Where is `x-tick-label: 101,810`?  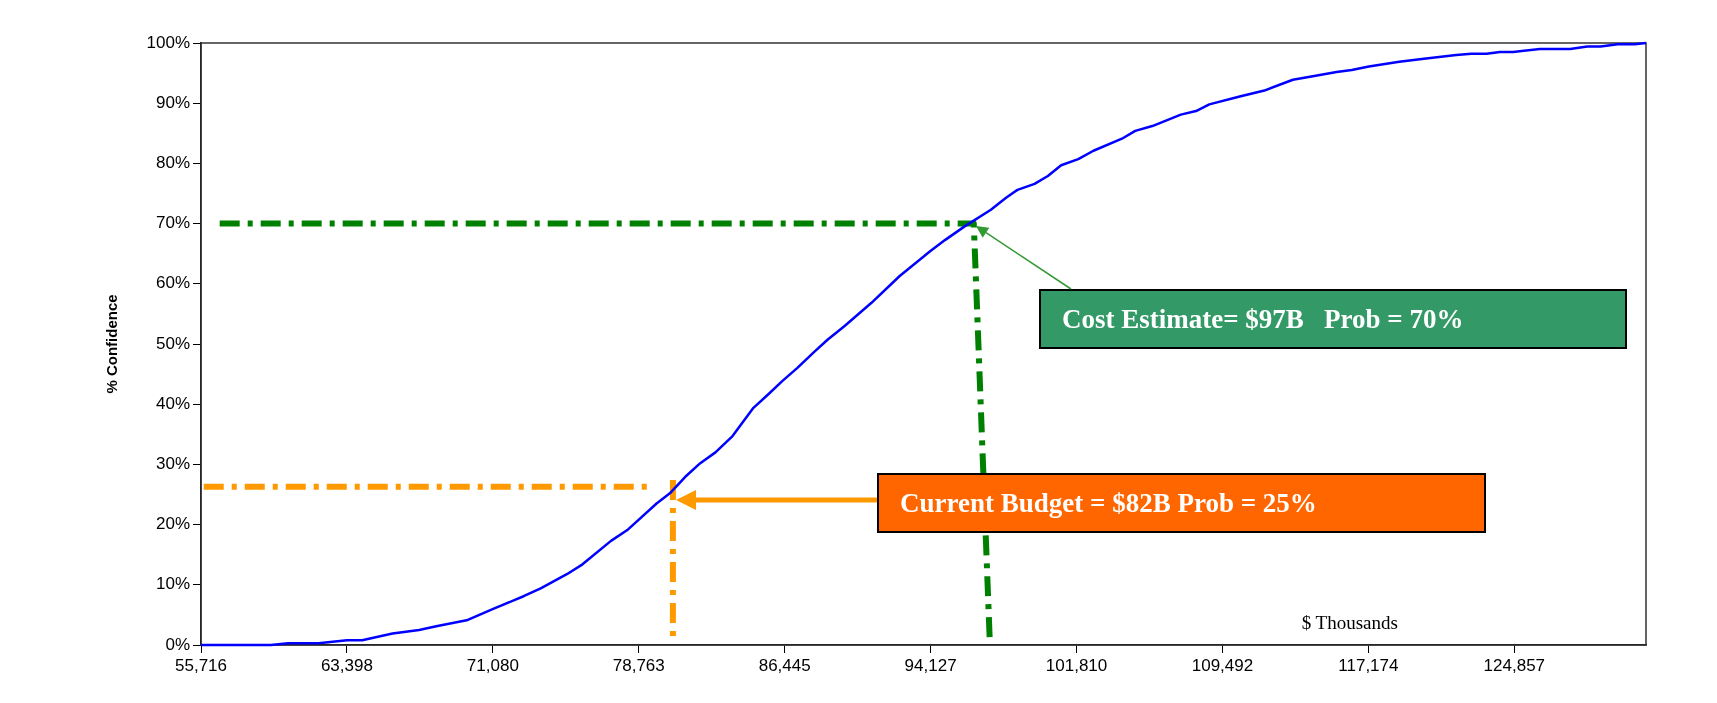
x-tick-label: 101,810 is located at coordinates (1076, 665).